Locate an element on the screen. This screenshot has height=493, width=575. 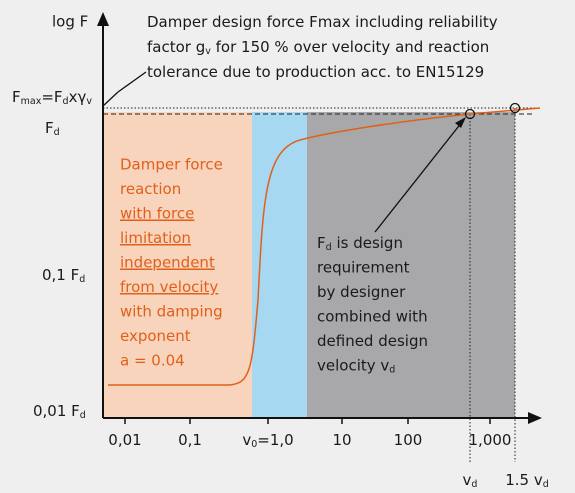
x-label: 1.5 vd is located at coordinates (527, 480).